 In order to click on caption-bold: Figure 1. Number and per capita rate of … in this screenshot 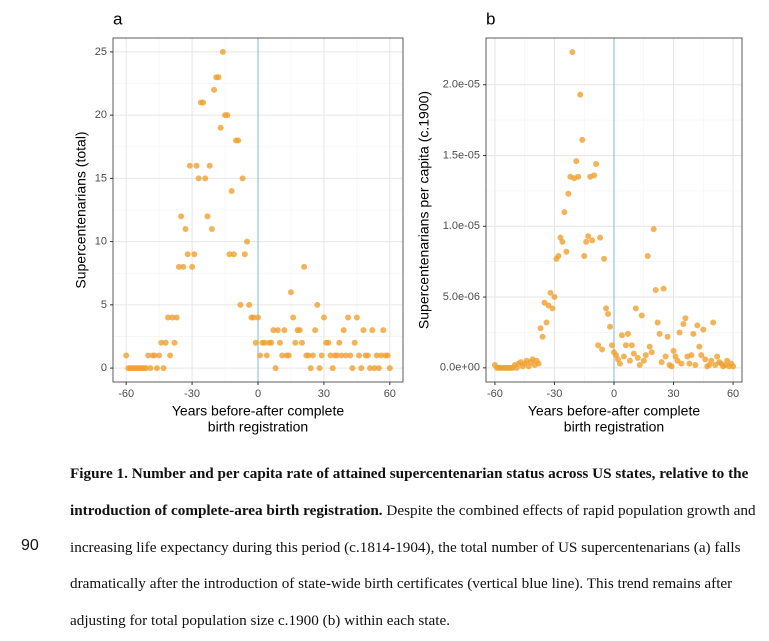, I will do `click(409, 492)`.